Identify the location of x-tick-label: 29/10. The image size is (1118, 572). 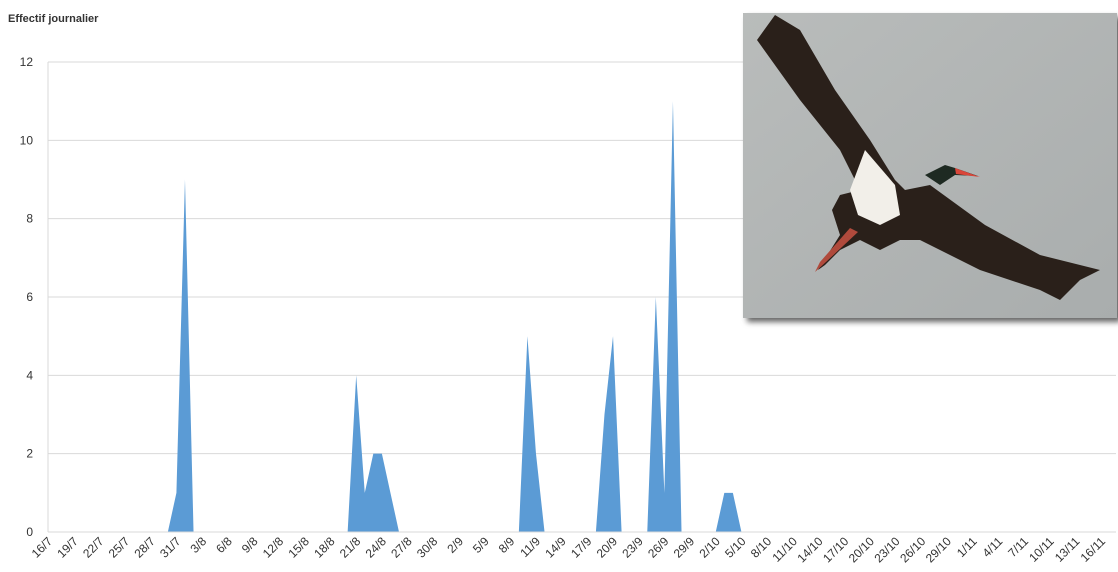
(938, 549).